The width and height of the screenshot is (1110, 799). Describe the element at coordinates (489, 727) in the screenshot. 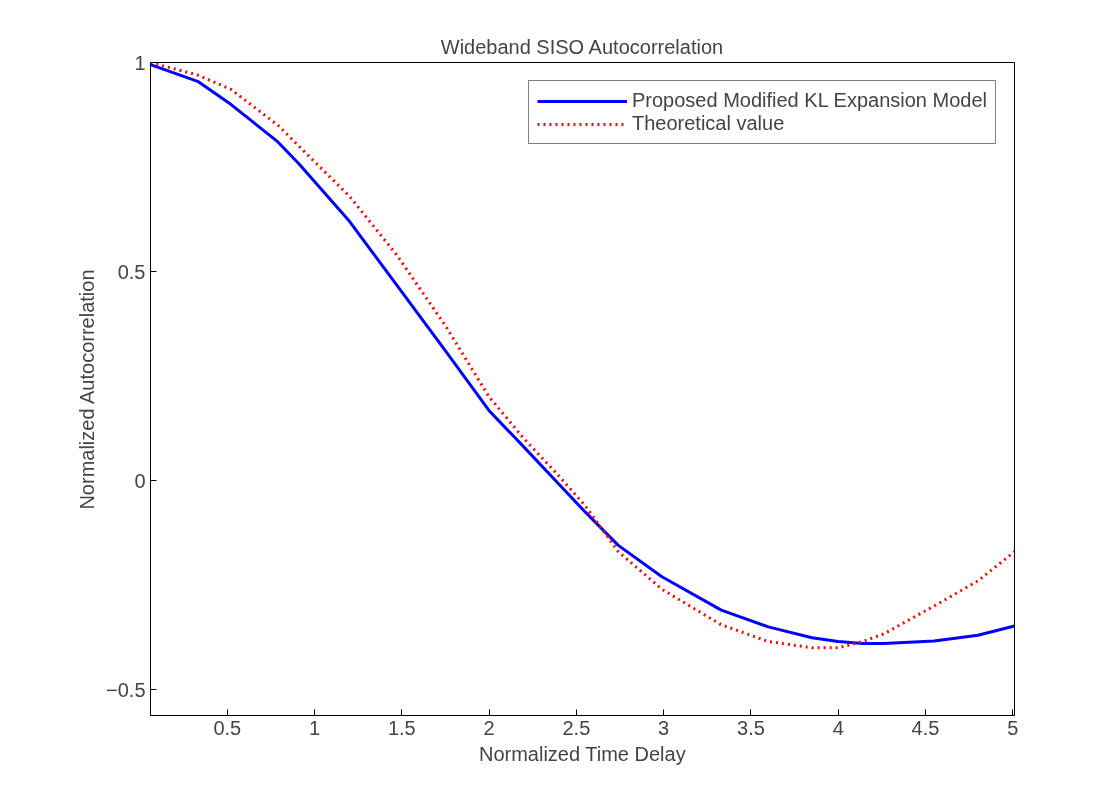

I see `x-tick-label: 2` at that location.